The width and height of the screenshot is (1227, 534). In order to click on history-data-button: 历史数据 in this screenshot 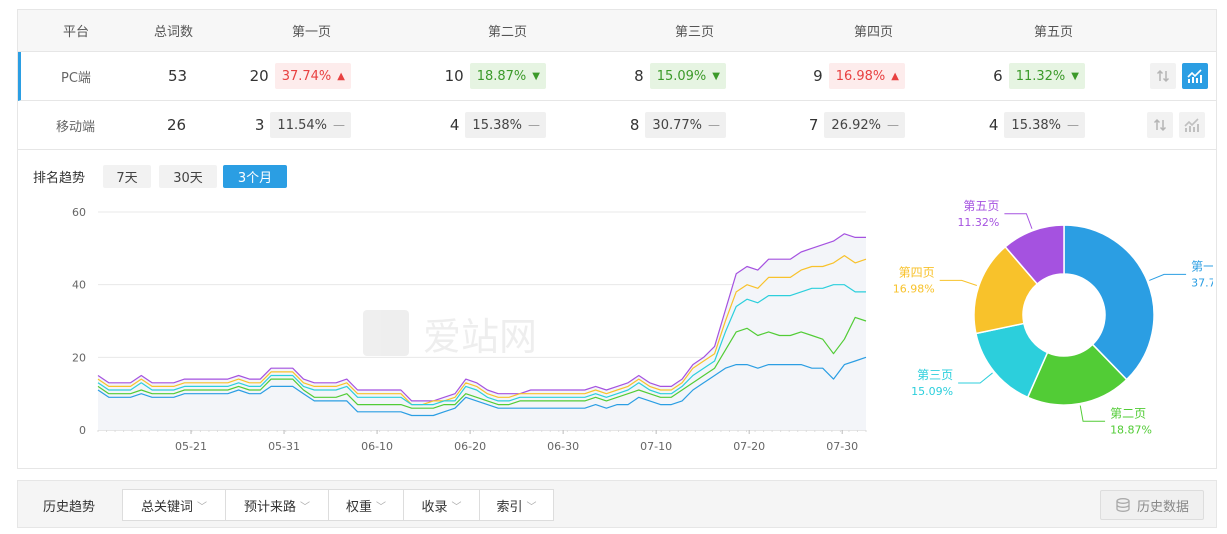, I will do `click(1152, 505)`.